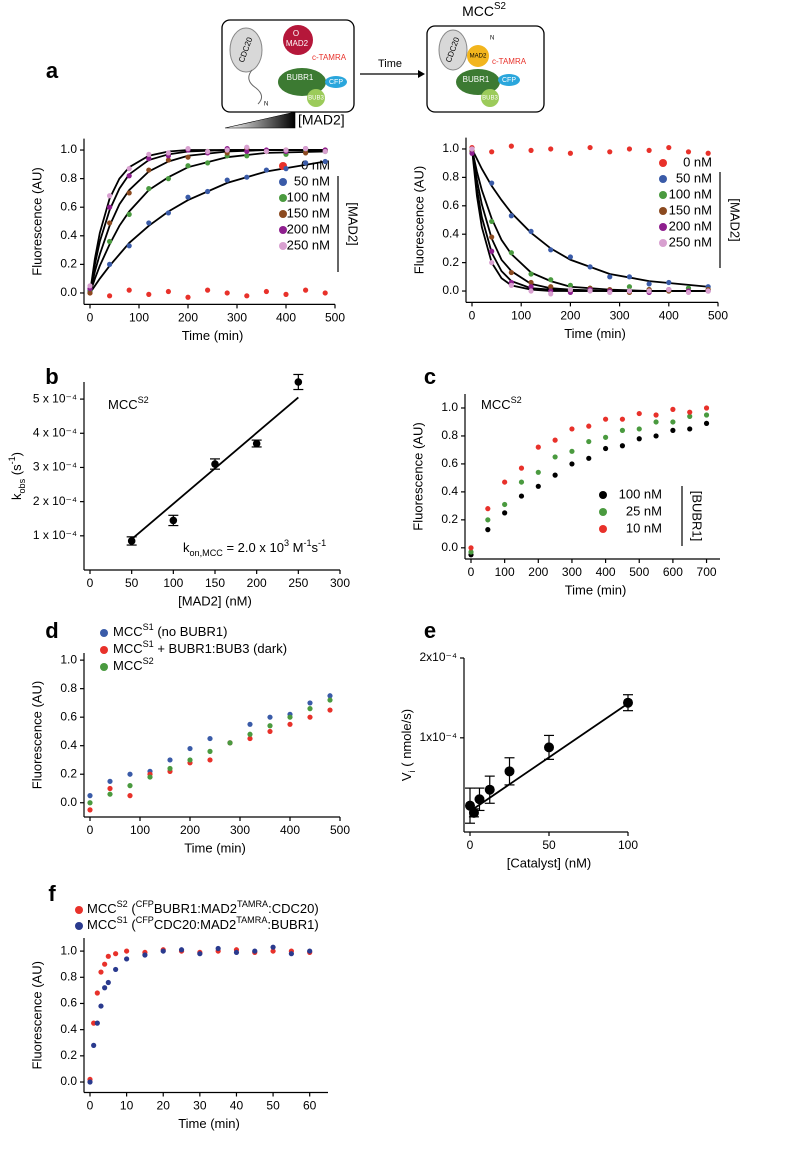 Image resolution: width=800 pixels, height=1151 pixels. What do you see at coordinates (430, 630) in the screenshot?
I see `panel-label: e` at bounding box center [430, 630].